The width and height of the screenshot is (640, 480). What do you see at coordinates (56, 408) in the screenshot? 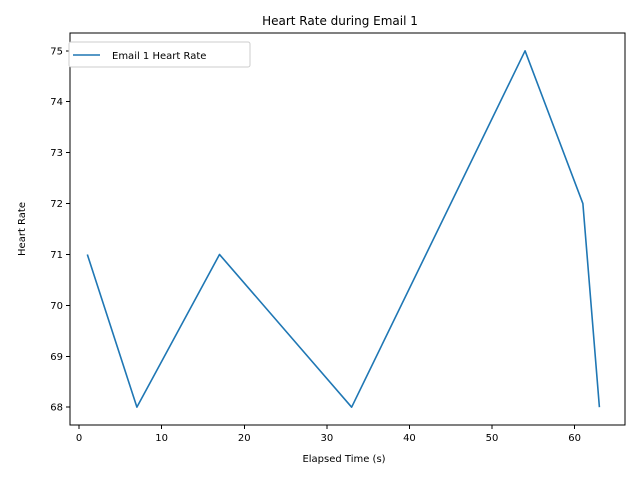
I see `y-tick-label-0: 68` at bounding box center [56, 408].